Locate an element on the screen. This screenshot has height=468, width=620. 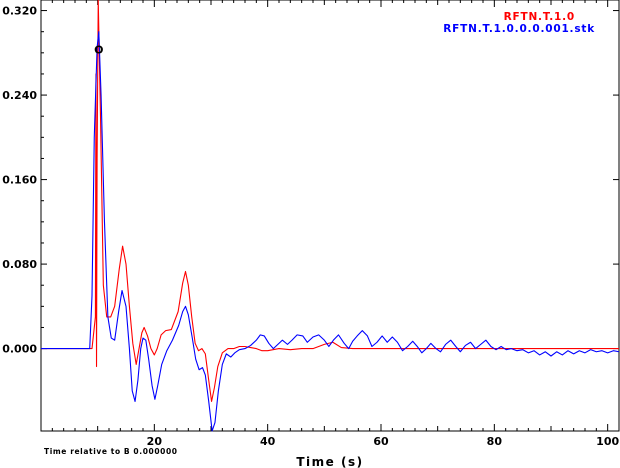
x-tick-label: 60 is located at coordinates (381, 441).